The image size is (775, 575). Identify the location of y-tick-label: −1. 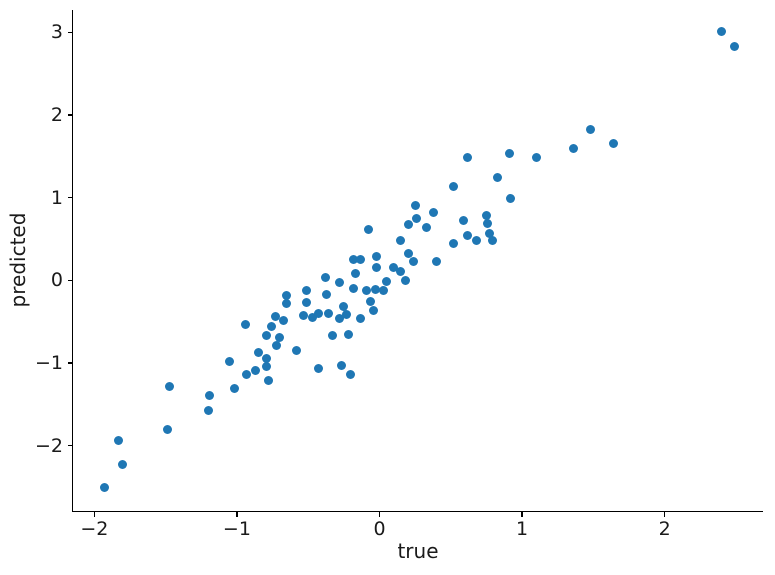
(48, 363).